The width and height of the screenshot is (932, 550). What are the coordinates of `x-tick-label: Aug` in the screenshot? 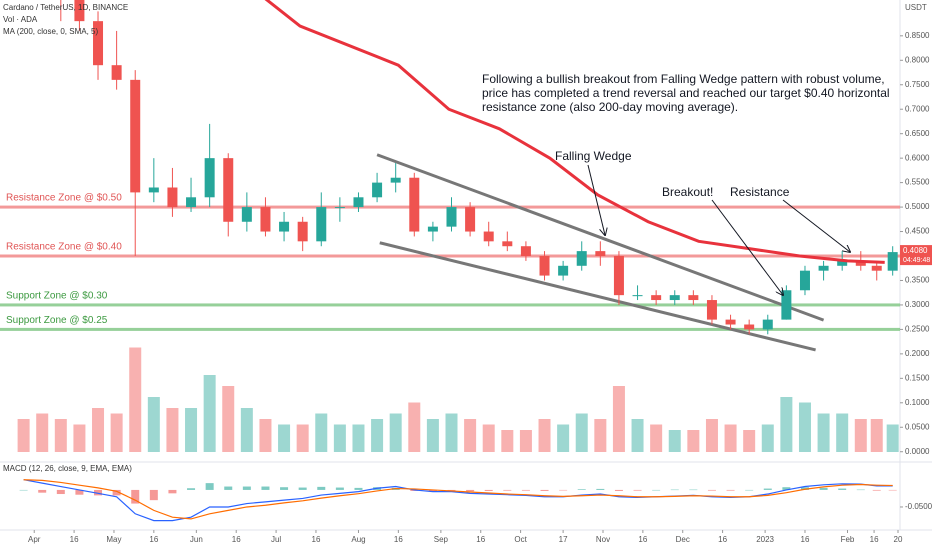 It's located at (358, 539).